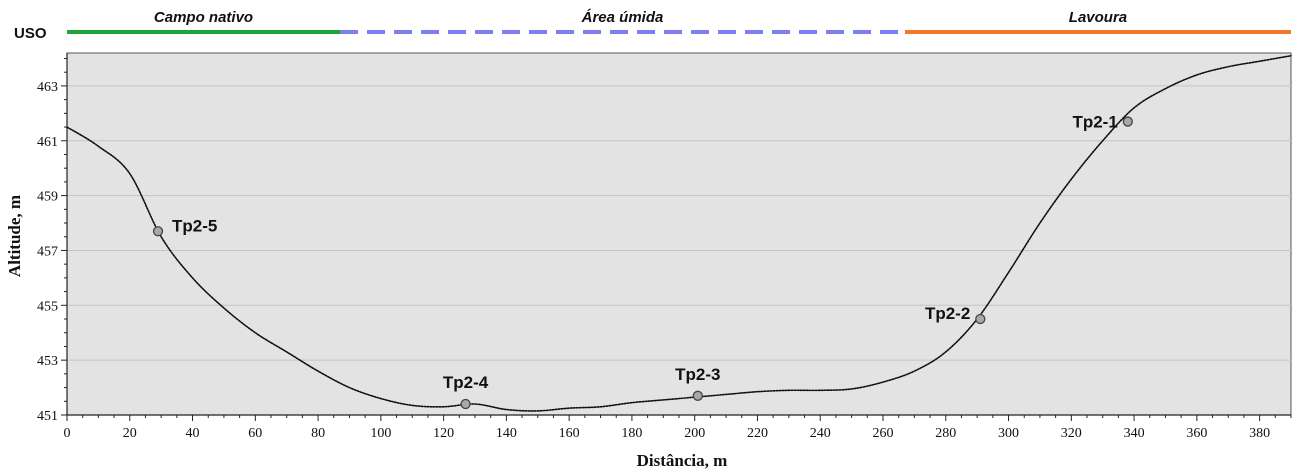 The image size is (1296, 473). What do you see at coordinates (130, 433) in the screenshot?
I see `x-tick-label-20: 20` at bounding box center [130, 433].